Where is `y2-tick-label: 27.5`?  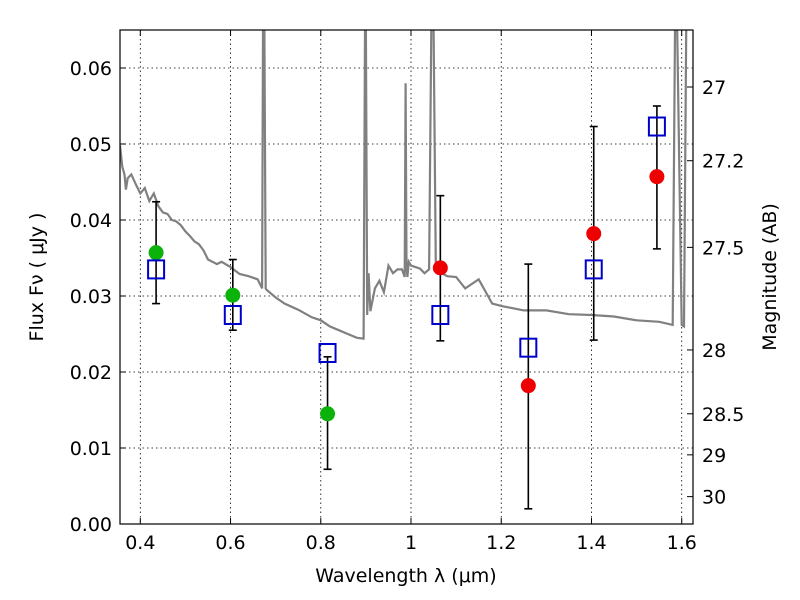
y2-tick-label: 27.5 is located at coordinates (723, 248).